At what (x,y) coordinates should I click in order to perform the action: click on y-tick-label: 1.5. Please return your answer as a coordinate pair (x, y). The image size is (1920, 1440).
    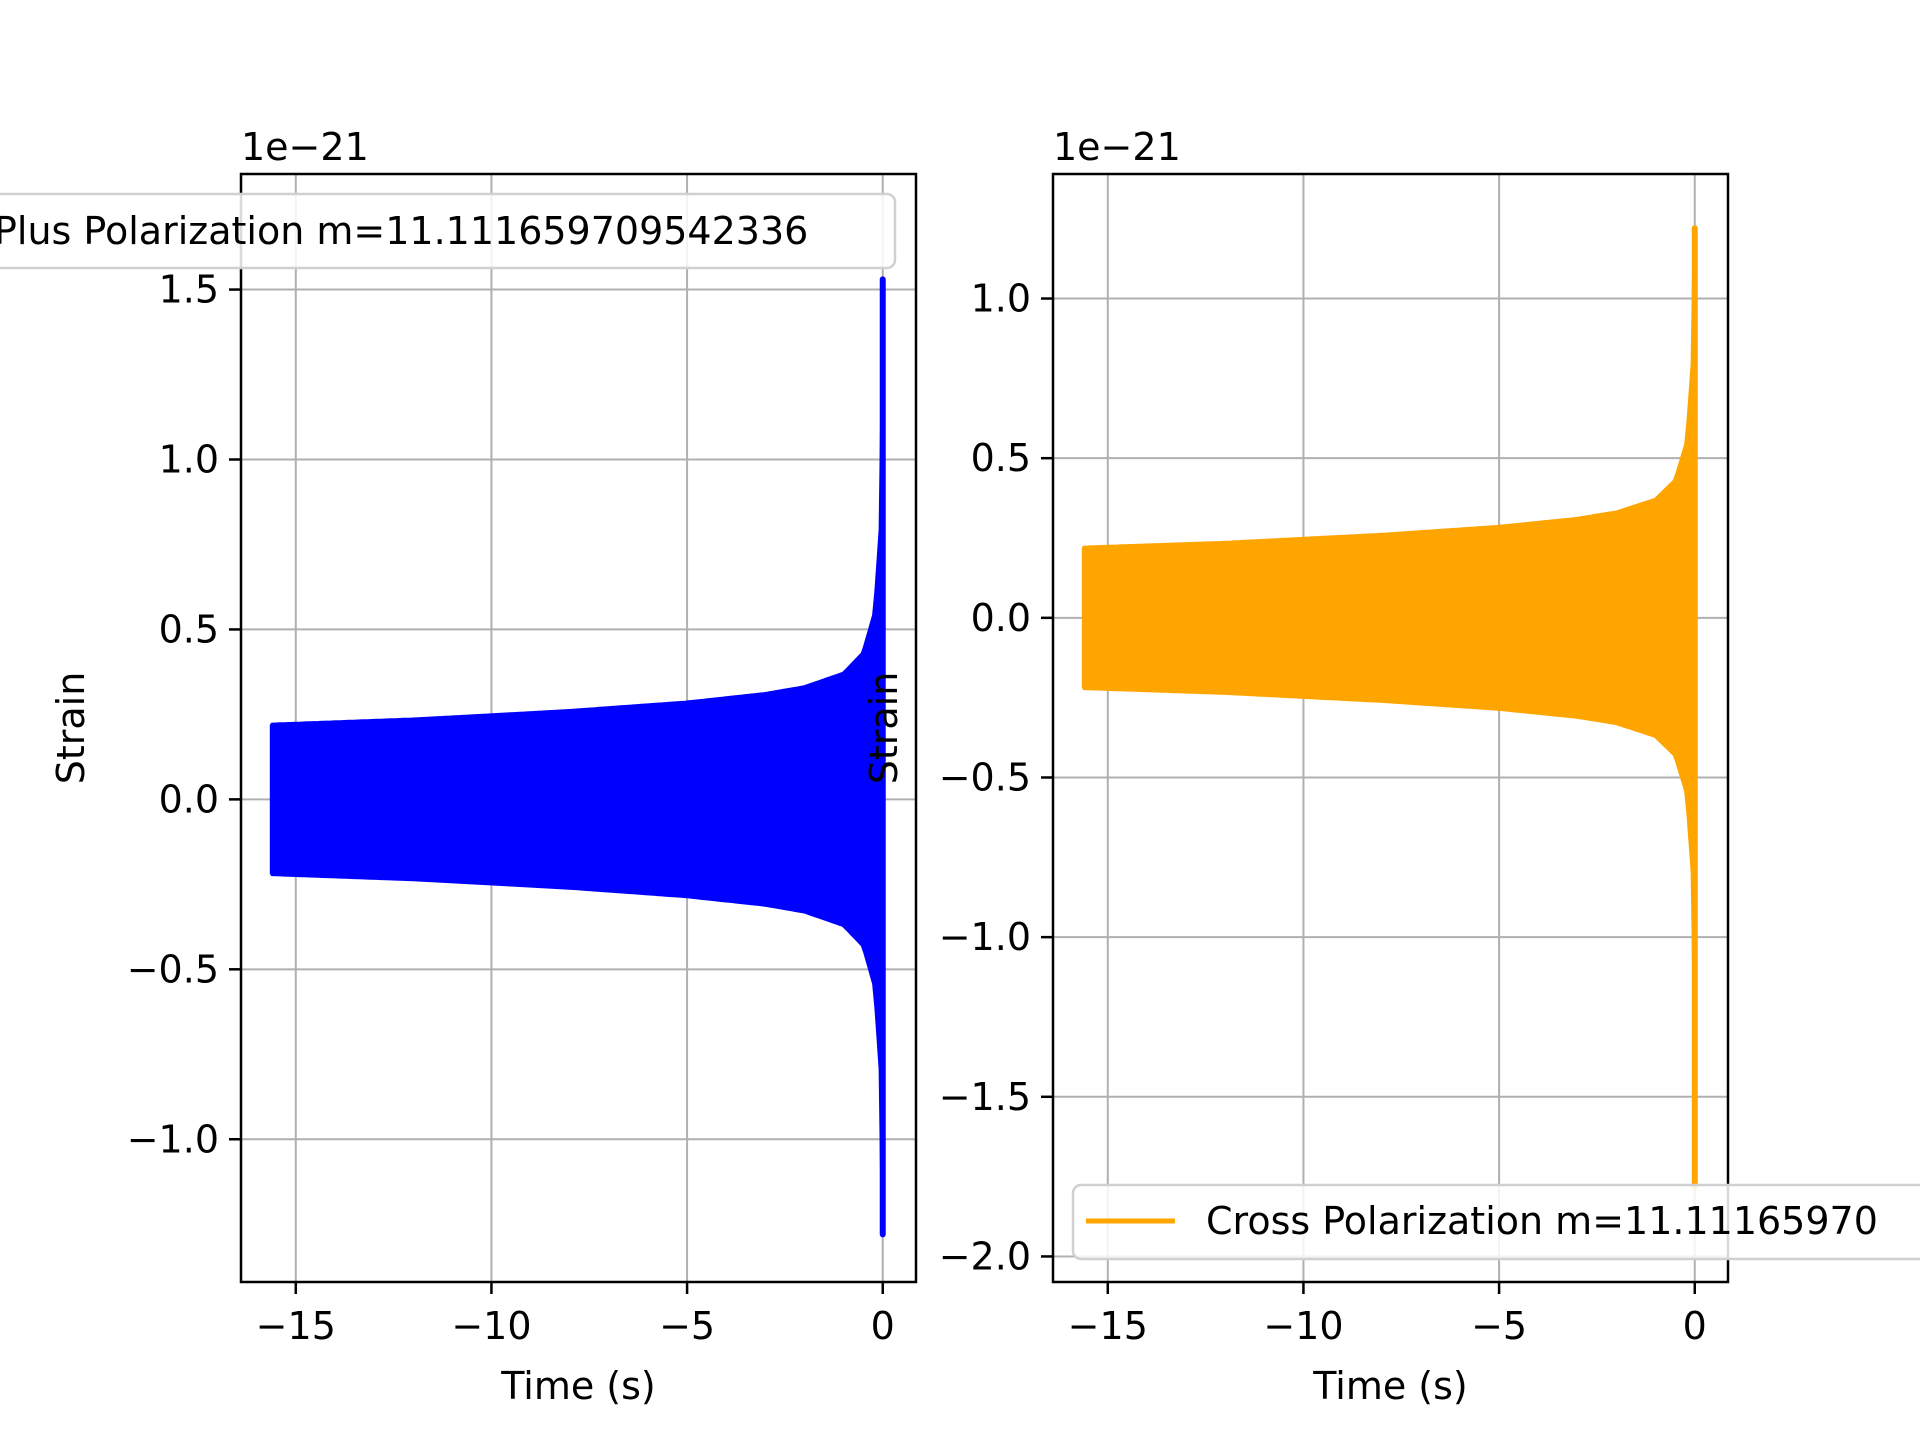
    Looking at the image, I should click on (189, 290).